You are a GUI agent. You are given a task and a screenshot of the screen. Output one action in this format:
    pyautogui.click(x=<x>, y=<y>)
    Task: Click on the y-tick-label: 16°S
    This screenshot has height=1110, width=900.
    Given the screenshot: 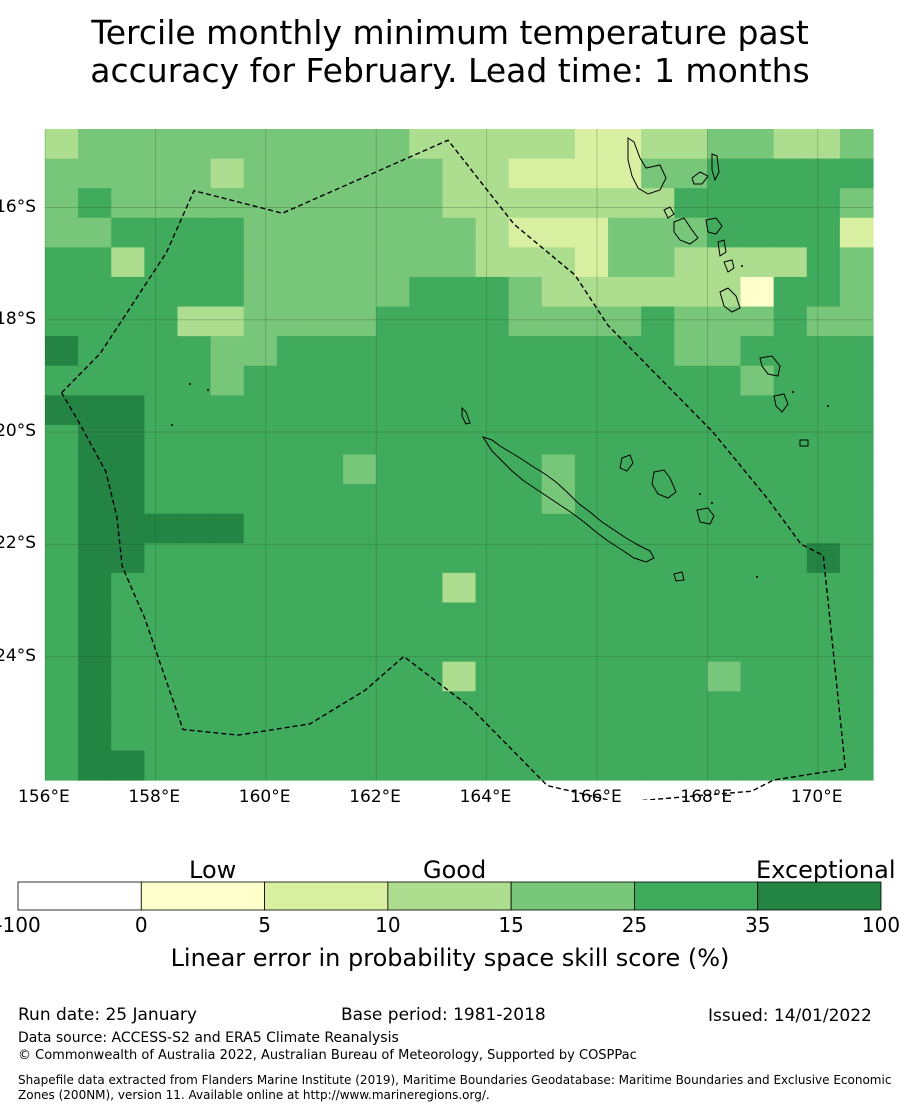 What is the action you would take?
    pyautogui.click(x=18, y=206)
    